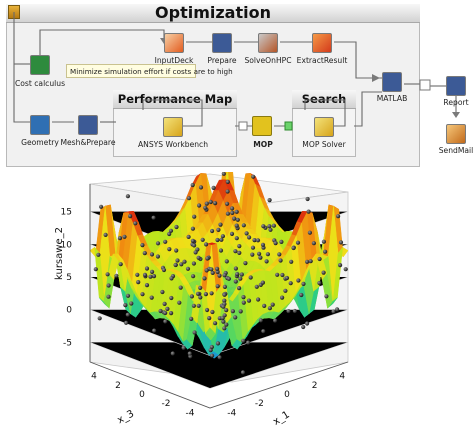 The height and width of the screenshot is (428, 474). Describe the element at coordinates (166, 404) in the screenshot. I see `x-tick-label: -2` at that location.